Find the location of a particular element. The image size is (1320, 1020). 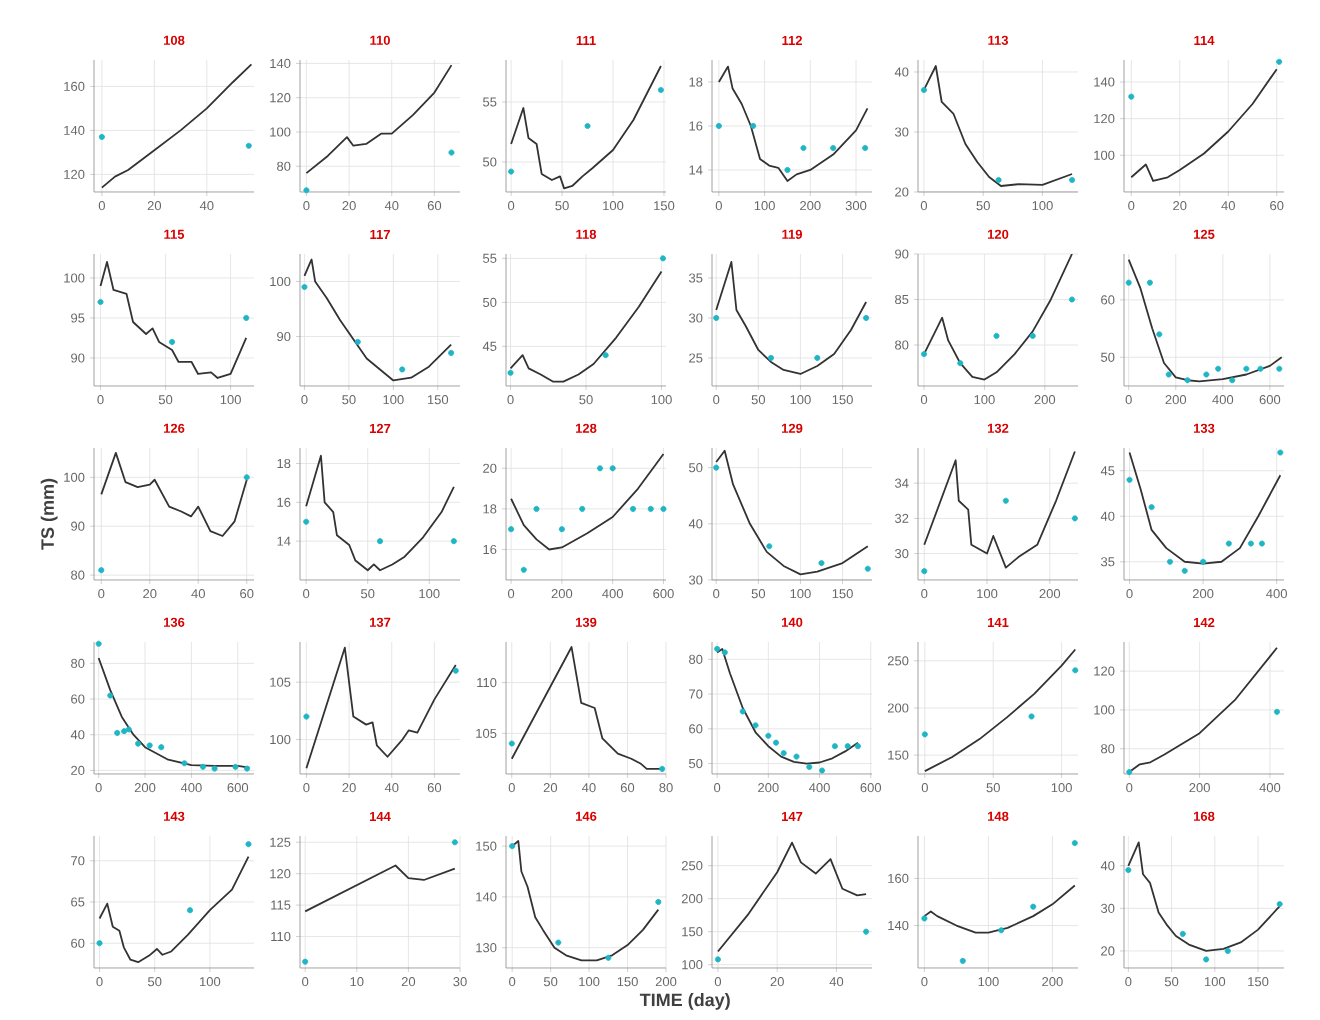

y-axis-title: TS (mm) is located at coordinates (49, 514).